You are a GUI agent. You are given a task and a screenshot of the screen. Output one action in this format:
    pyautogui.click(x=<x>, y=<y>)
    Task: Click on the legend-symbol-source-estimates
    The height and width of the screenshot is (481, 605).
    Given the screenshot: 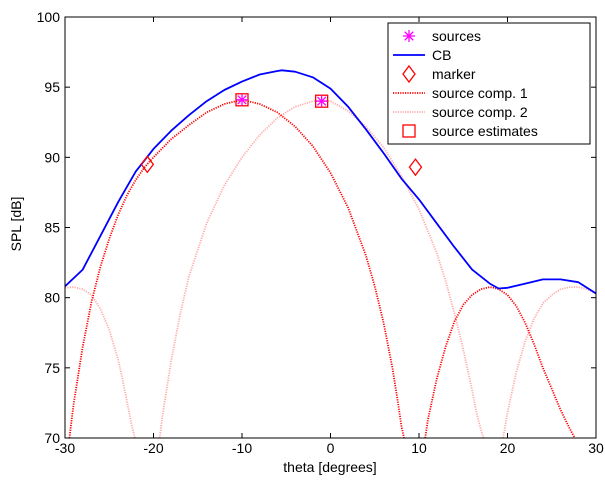 What is the action you would take?
    pyautogui.click(x=409, y=131)
    